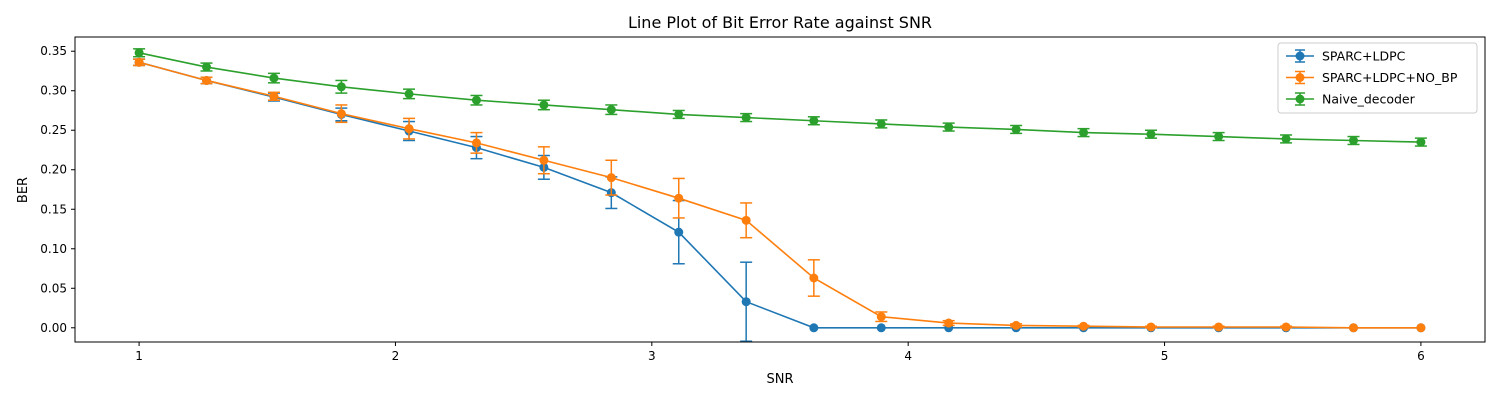  Describe the element at coordinates (53, 288) in the screenshot. I see `y-tick-label: 0.05` at that location.